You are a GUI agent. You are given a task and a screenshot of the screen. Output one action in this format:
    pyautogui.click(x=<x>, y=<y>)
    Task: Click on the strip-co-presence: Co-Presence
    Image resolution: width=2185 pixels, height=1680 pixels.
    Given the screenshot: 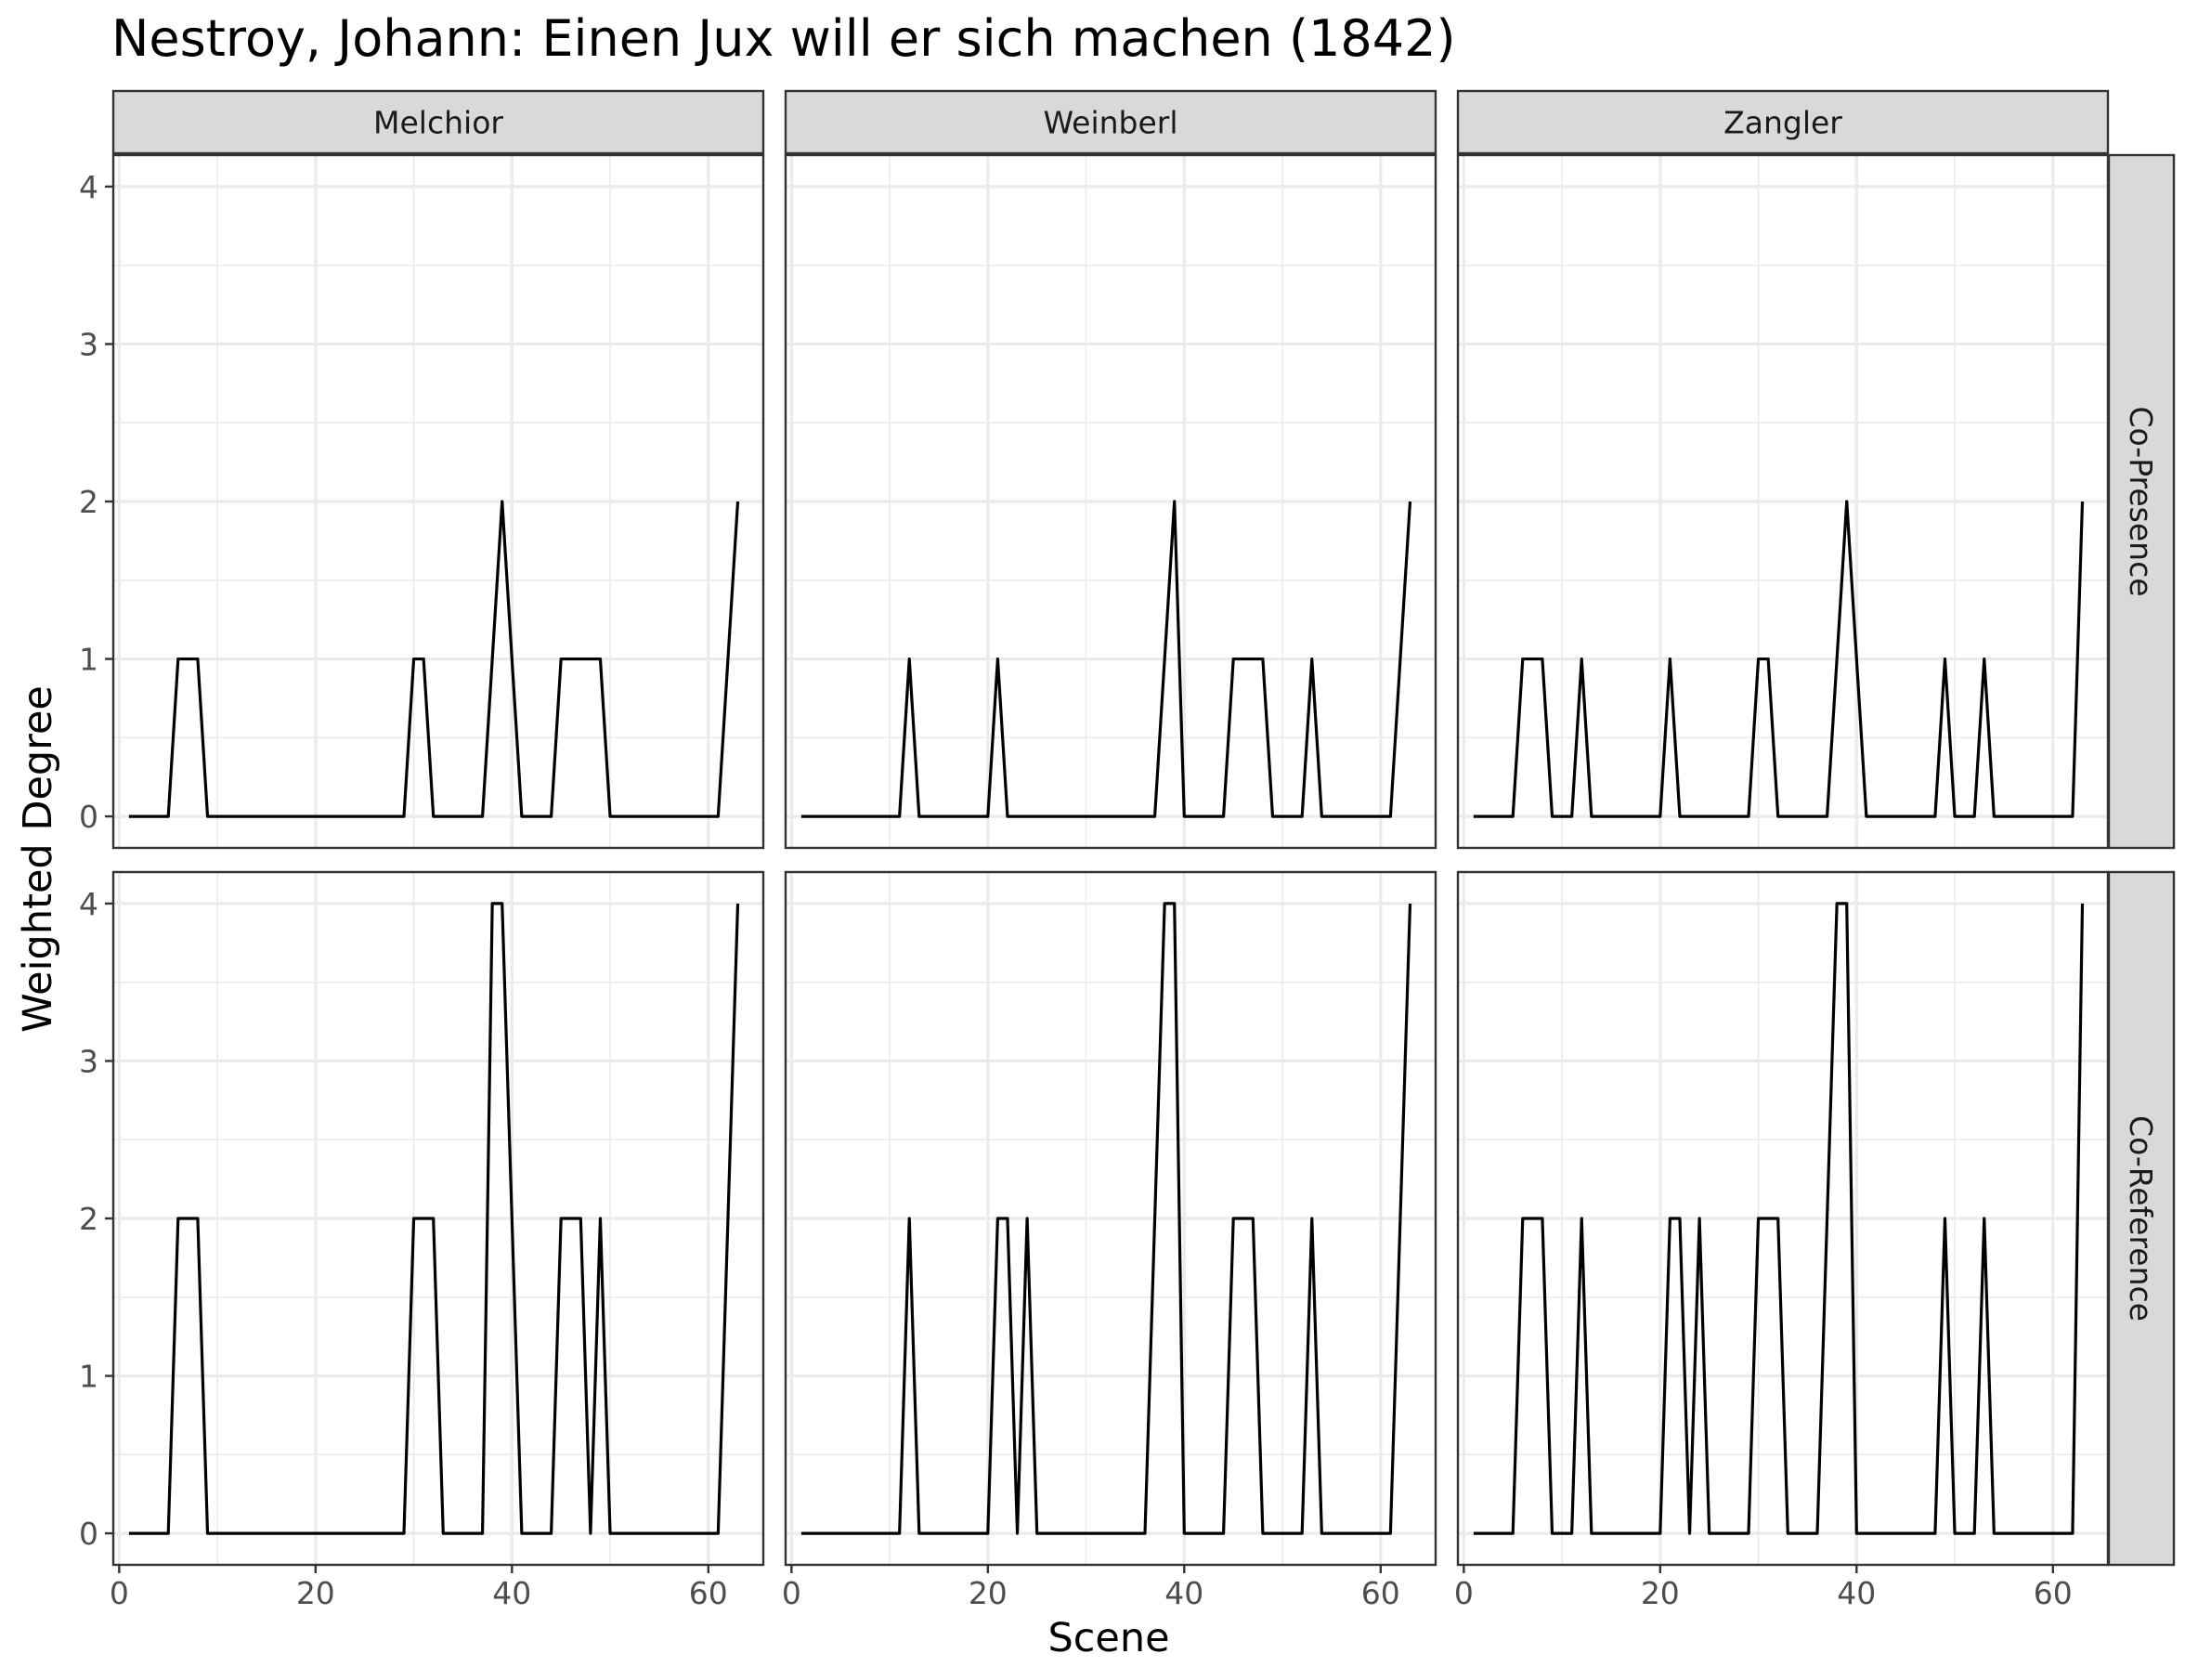 What is the action you would take?
    pyautogui.click(x=2141, y=501)
    